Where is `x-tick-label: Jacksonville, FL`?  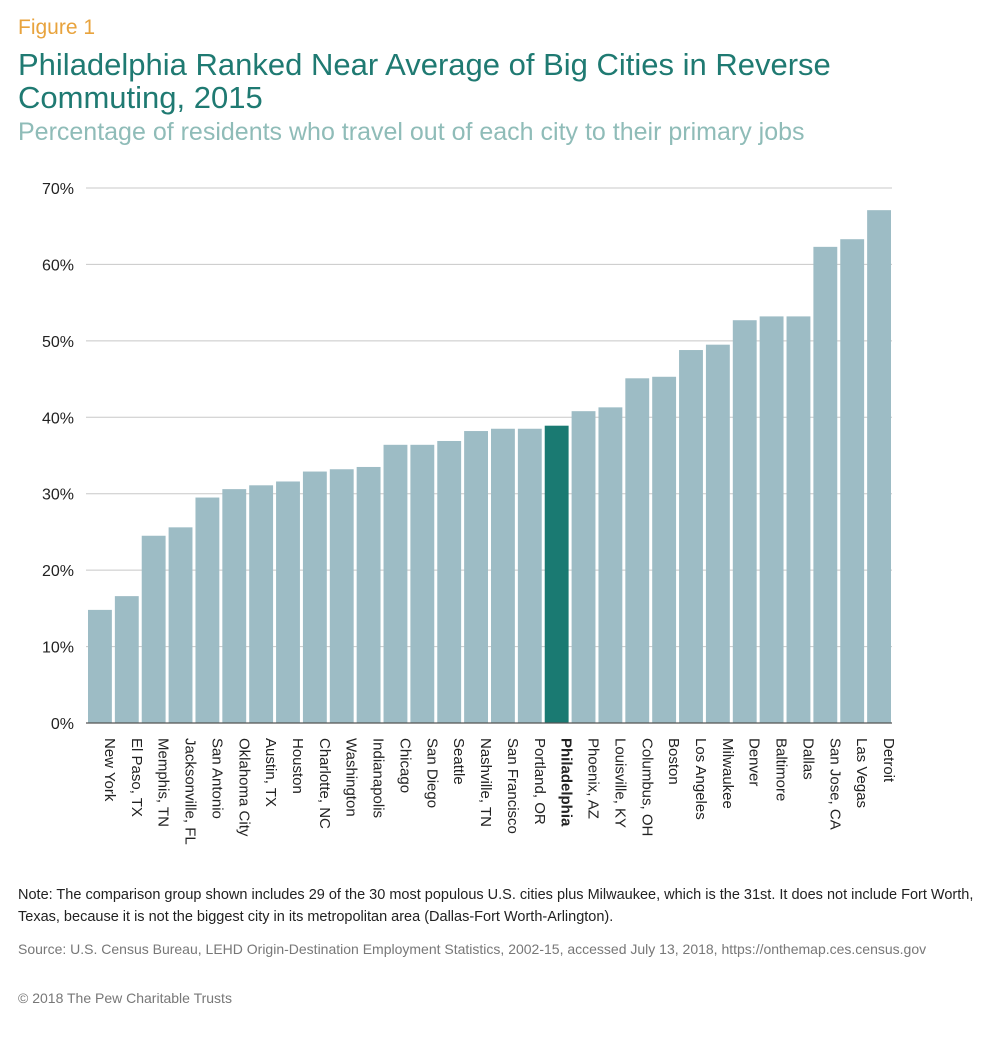
x-tick-label: Jacksonville, FL is located at coordinates (190, 791).